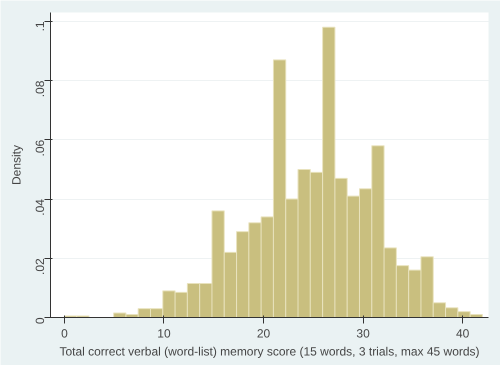 The width and height of the screenshot is (500, 365). I want to click on y-tick-label: .04, so click(40, 207).